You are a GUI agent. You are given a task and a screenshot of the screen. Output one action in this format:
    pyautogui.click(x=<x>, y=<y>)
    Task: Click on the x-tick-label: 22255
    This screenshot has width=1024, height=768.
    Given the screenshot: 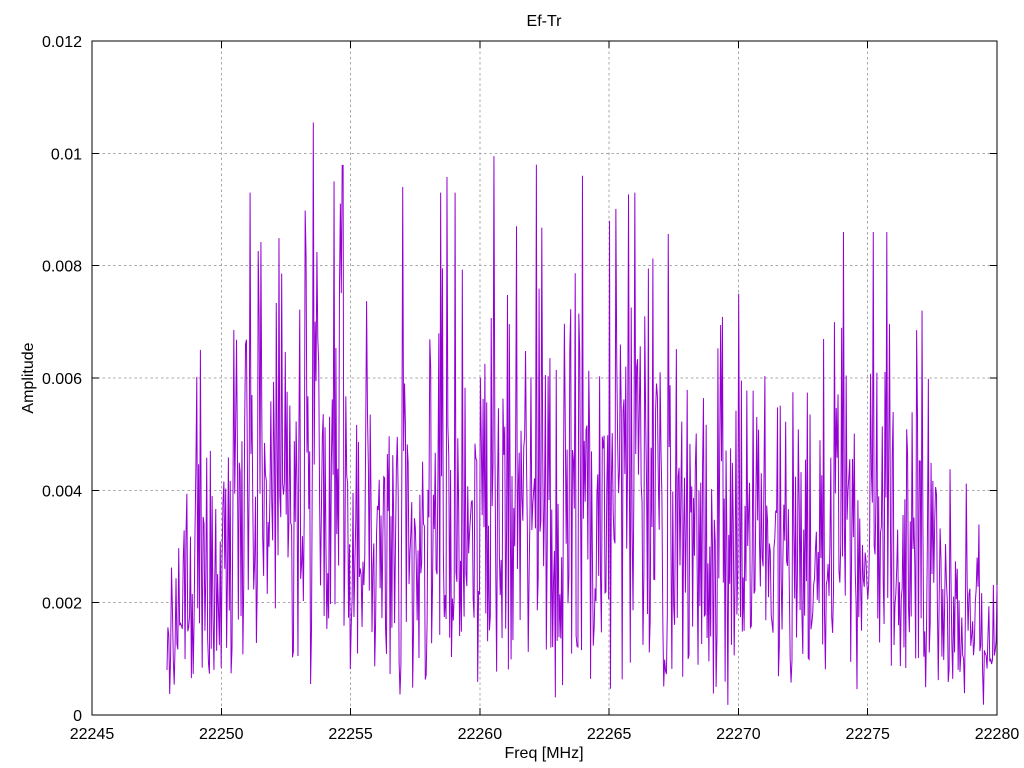 What is the action you would take?
    pyautogui.click(x=350, y=734)
    